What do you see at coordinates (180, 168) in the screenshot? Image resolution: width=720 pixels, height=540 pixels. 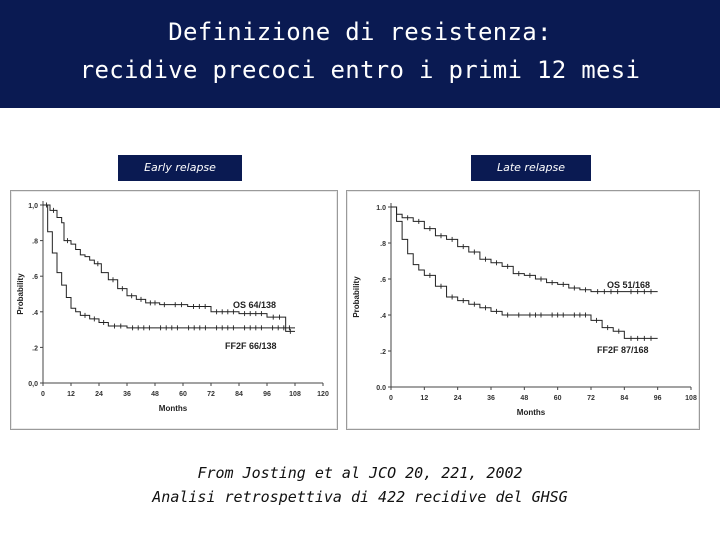 I see `early-relapse-label: Early relapse` at bounding box center [180, 168].